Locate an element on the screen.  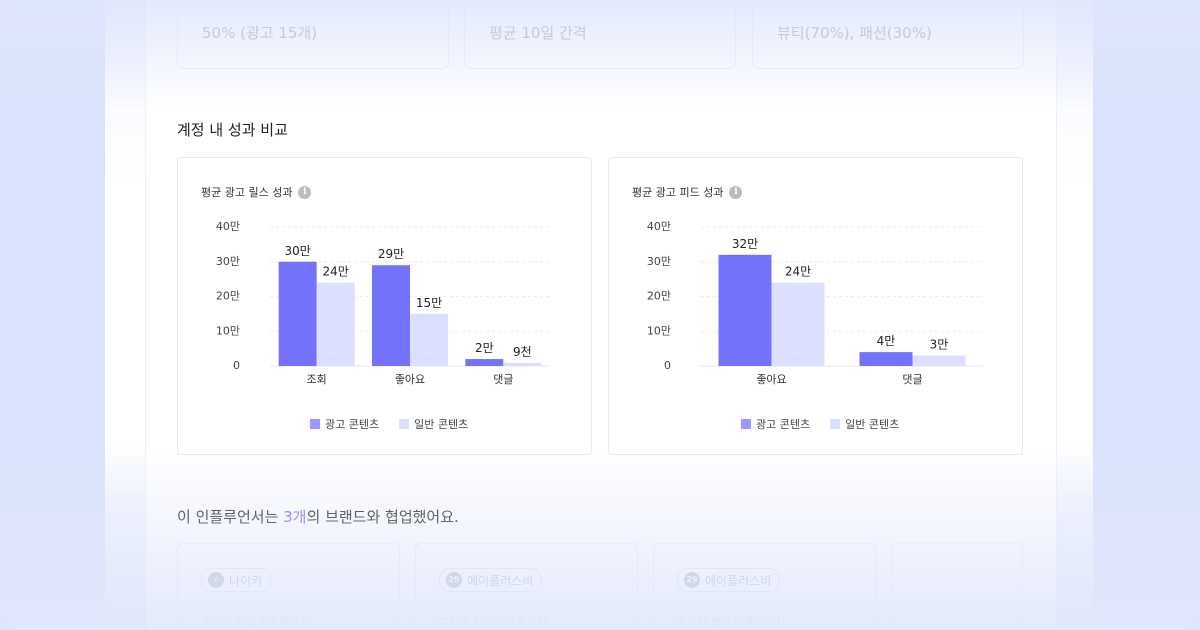
brand-card-aplusb-2: 29 에이플러스비 추천한 협업 인플루언서 is located at coordinates (764, 586).